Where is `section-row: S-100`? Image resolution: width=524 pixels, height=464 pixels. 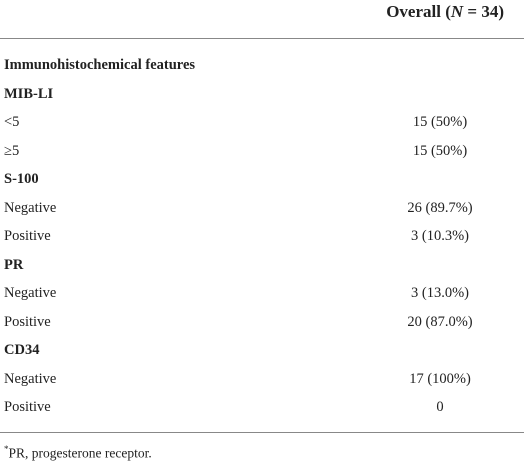
section-row: S-100 is located at coordinates (262, 179).